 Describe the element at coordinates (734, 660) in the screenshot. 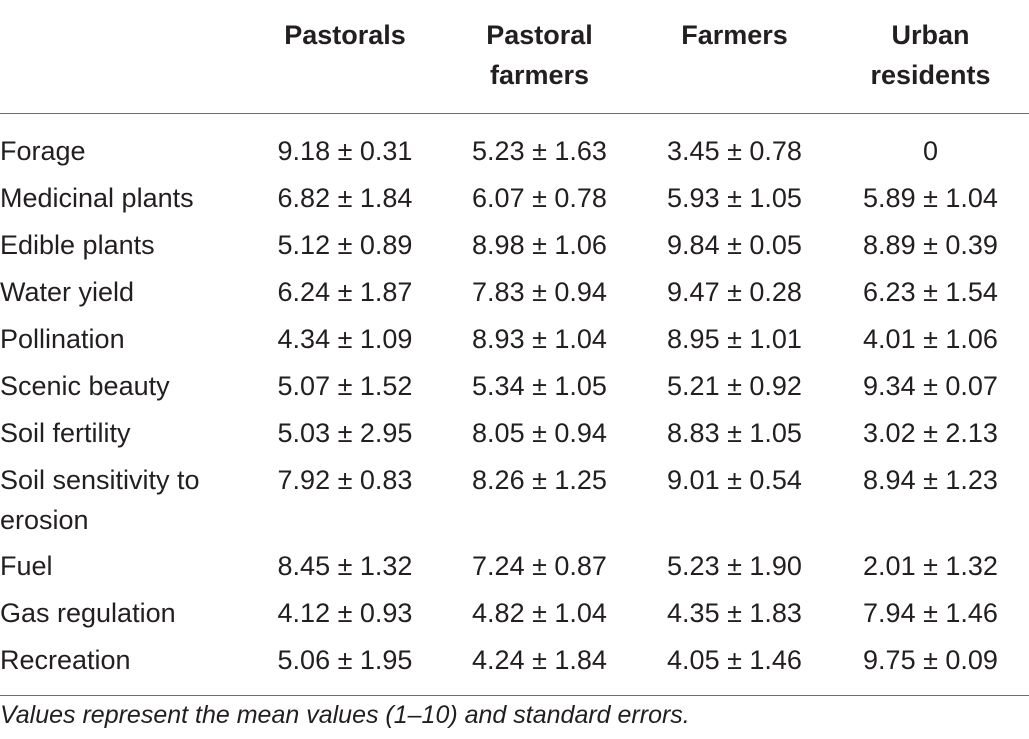

I see `cell-farmers: 4.05 ± 1.46` at that location.